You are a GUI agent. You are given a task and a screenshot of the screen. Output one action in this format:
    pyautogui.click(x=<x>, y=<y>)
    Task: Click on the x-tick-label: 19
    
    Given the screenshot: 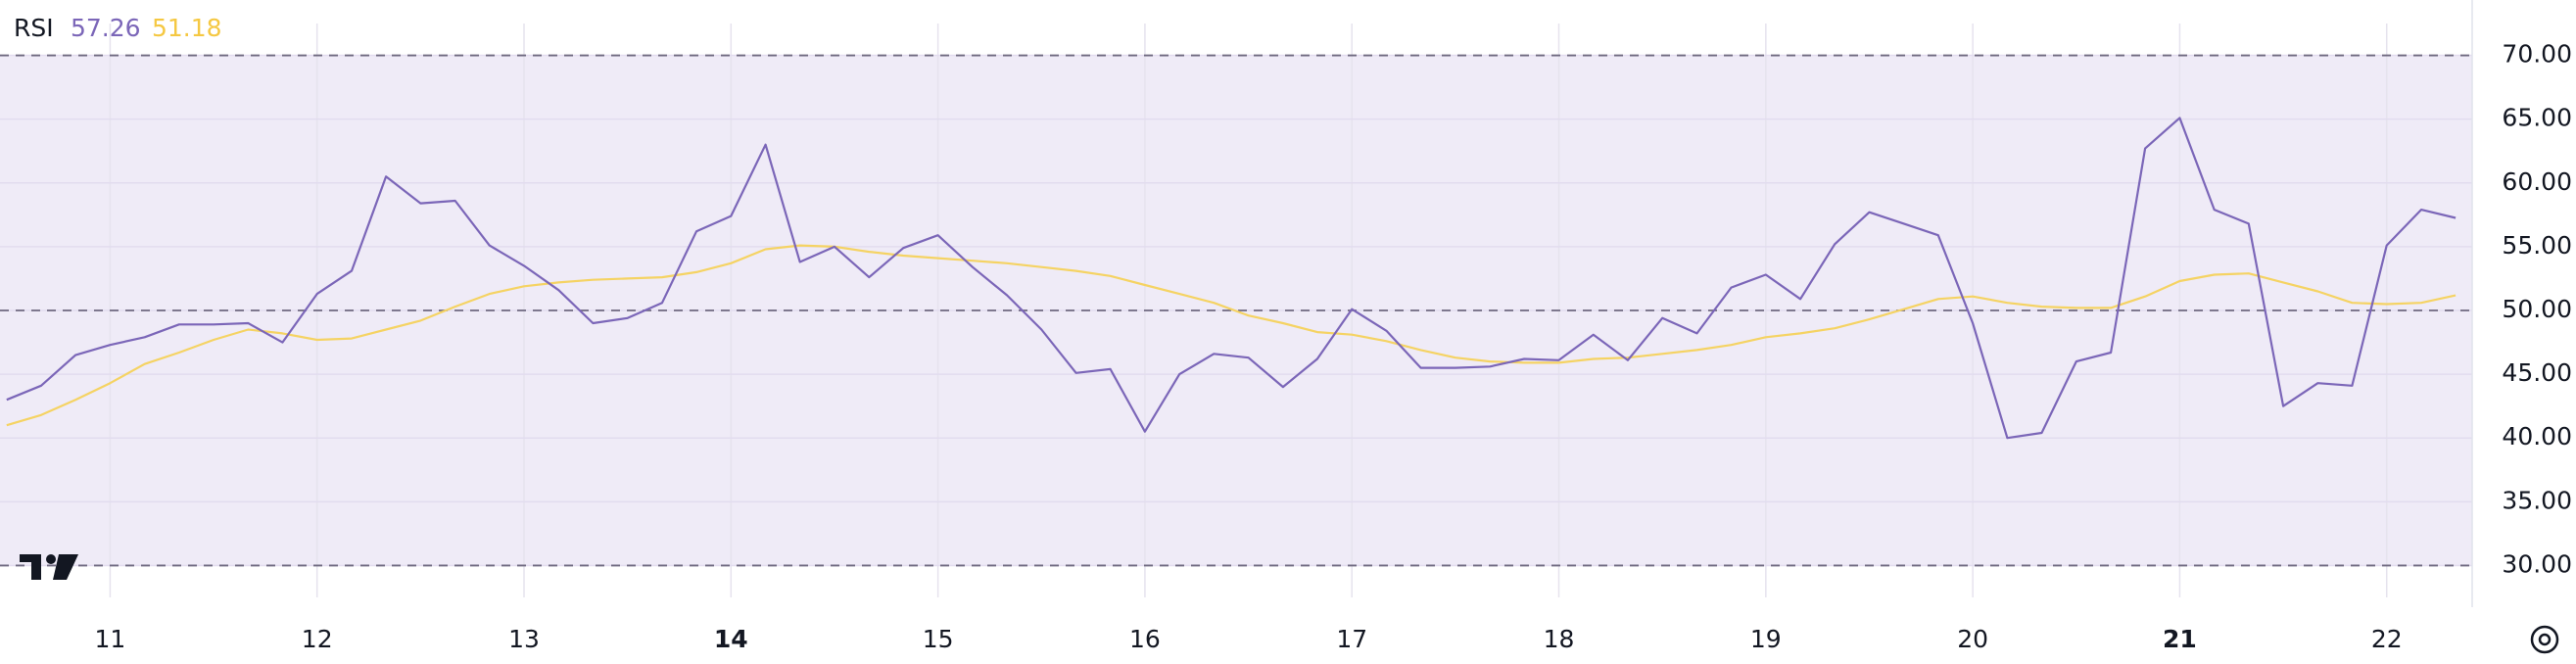 What is the action you would take?
    pyautogui.click(x=1766, y=639)
    